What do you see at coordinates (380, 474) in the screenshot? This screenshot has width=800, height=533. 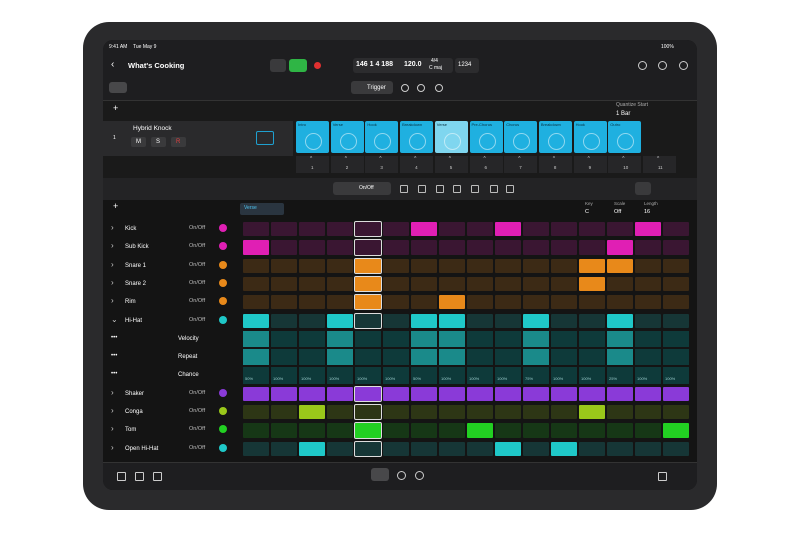 I see `pencil-button` at bounding box center [380, 474].